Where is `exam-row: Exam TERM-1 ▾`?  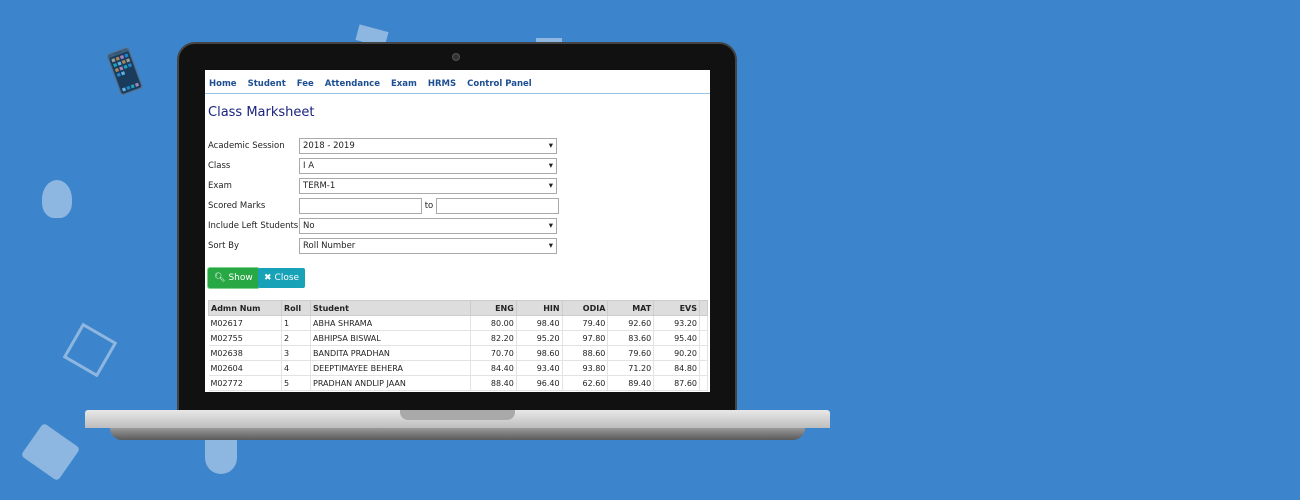
exam-row: Exam TERM-1 ▾ is located at coordinates (382, 185).